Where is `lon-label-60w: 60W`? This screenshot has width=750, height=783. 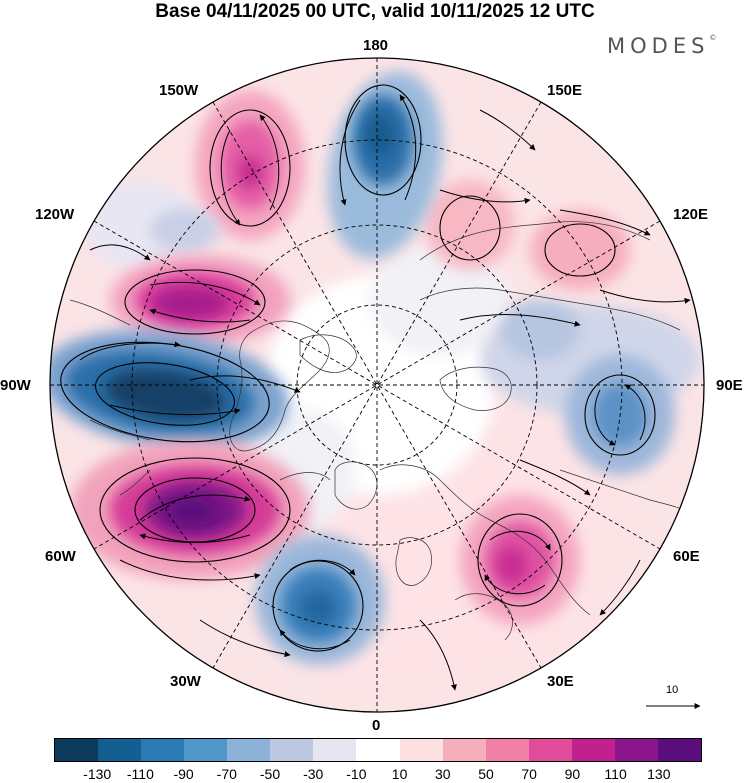
lon-label-60w: 60W is located at coordinates (60, 556).